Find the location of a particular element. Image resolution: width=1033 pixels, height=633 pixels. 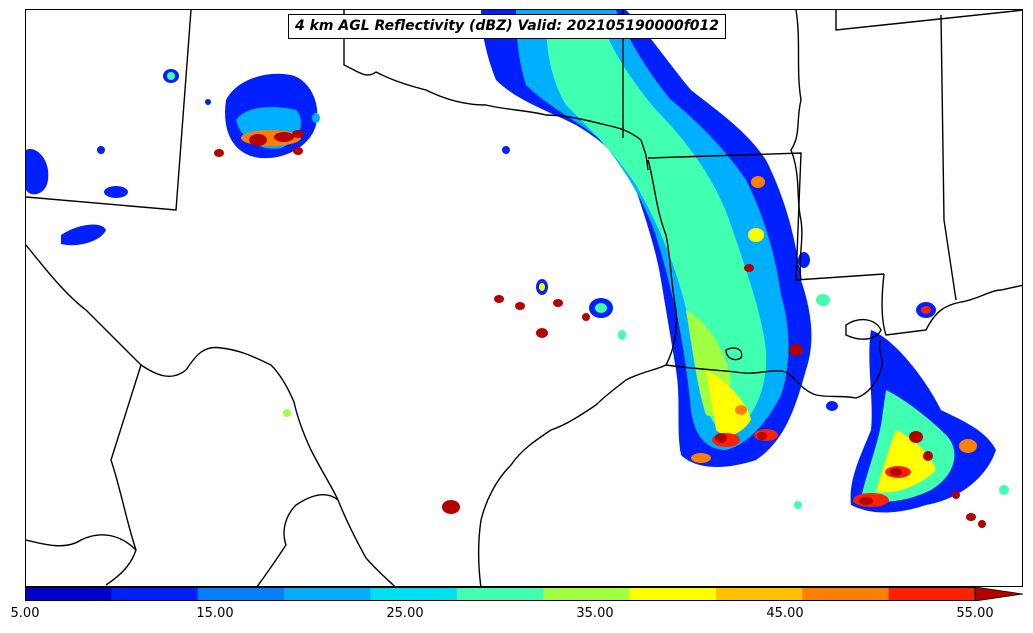

colorbar-tick-label: 5.00 is located at coordinates (25, 613).